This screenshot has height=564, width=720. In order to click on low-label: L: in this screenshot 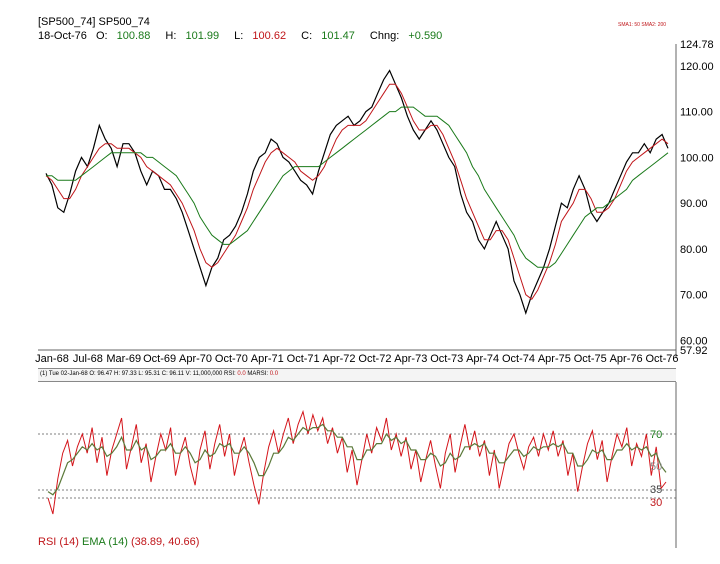, I will do `click(239, 36)`.